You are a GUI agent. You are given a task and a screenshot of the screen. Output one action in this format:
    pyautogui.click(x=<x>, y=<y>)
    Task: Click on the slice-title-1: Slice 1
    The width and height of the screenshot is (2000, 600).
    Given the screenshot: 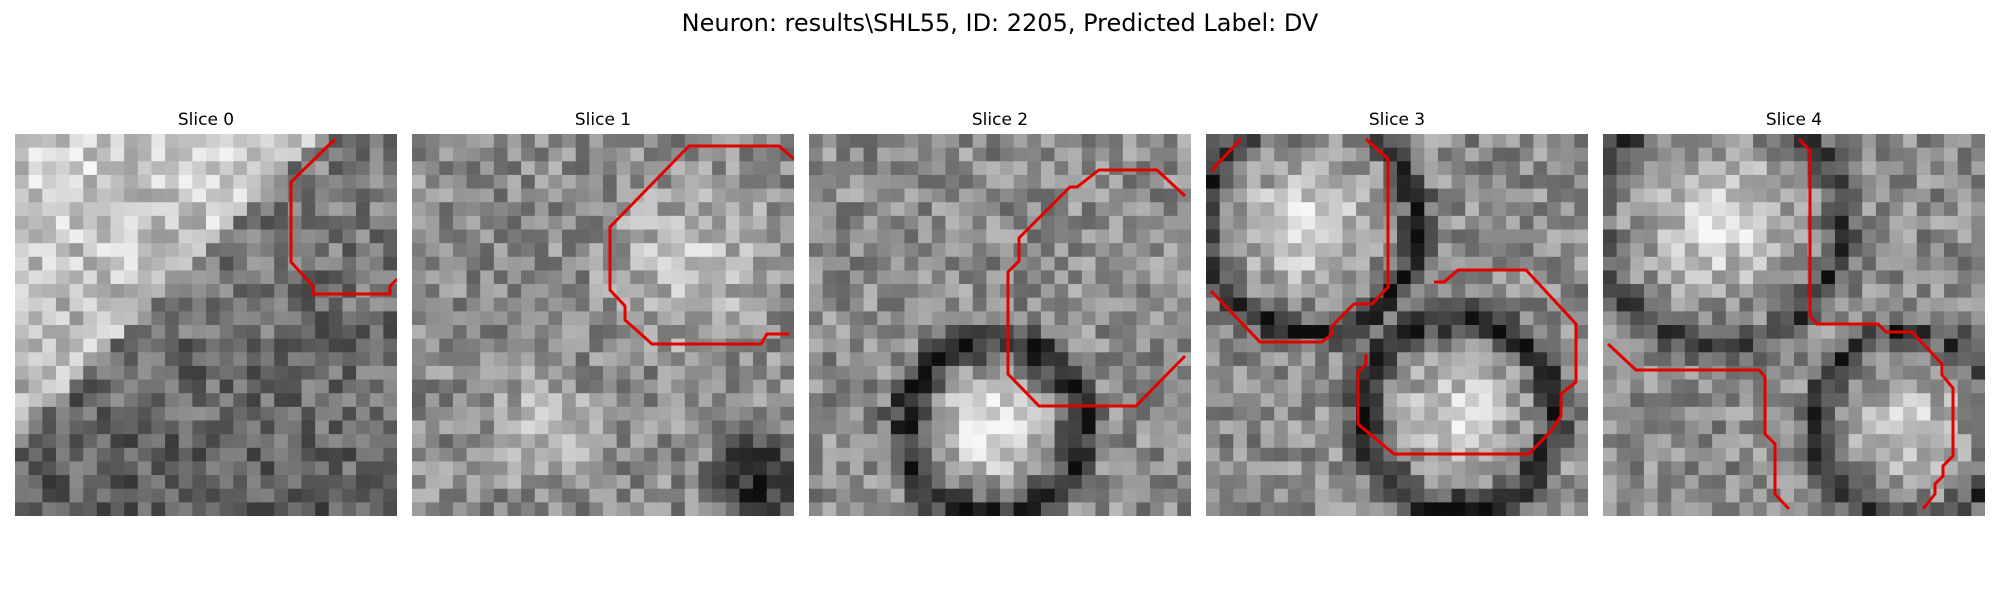 What is the action you would take?
    pyautogui.click(x=603, y=120)
    